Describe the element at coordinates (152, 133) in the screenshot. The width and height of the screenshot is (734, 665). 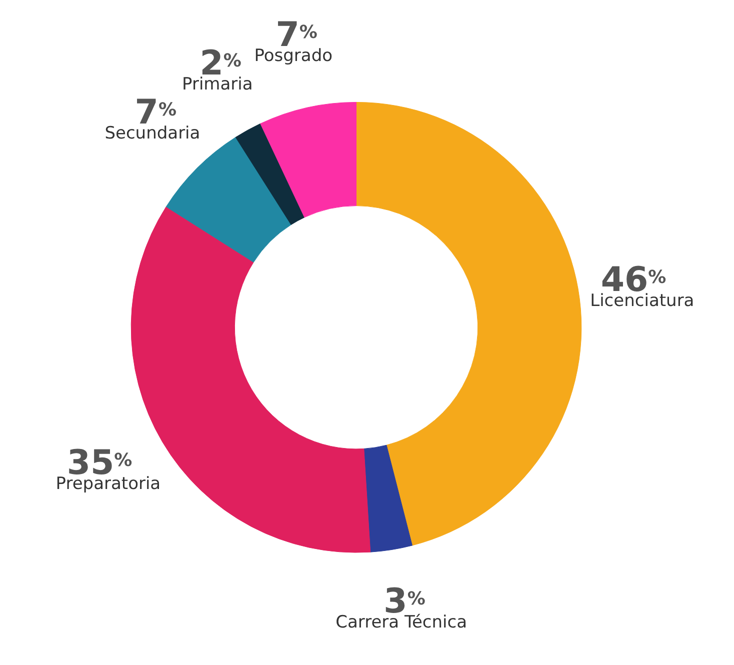
I see `slice-label: Secundaria` at that location.